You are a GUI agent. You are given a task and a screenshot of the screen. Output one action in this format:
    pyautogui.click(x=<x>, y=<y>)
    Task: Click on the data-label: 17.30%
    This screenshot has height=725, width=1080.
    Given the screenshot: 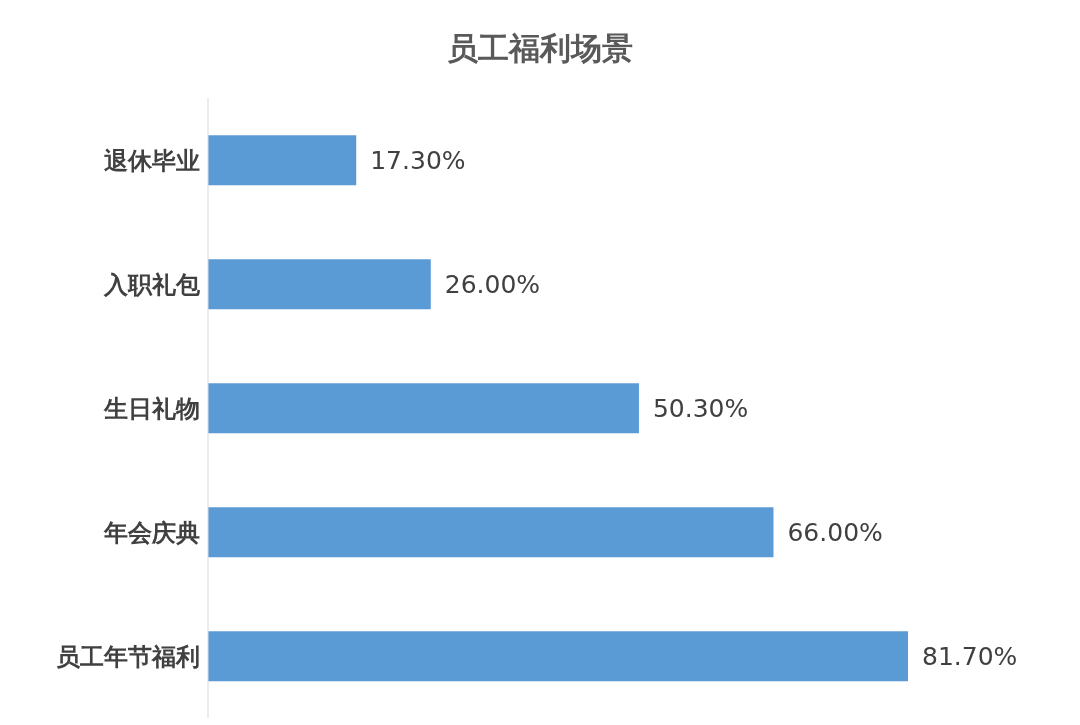 What is the action you would take?
    pyautogui.click(x=418, y=161)
    